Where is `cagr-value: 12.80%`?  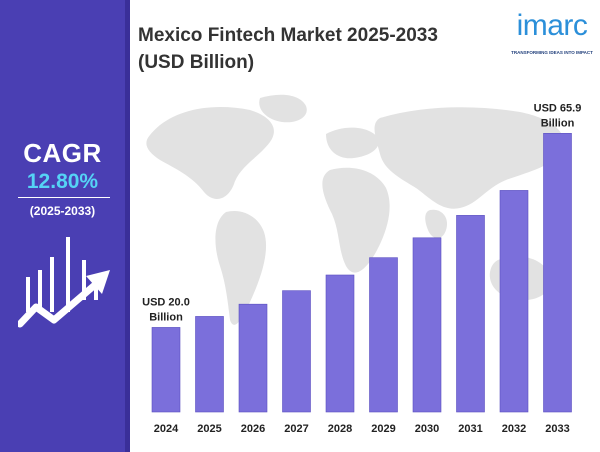
cagr-value: 12.80% is located at coordinates (62, 181).